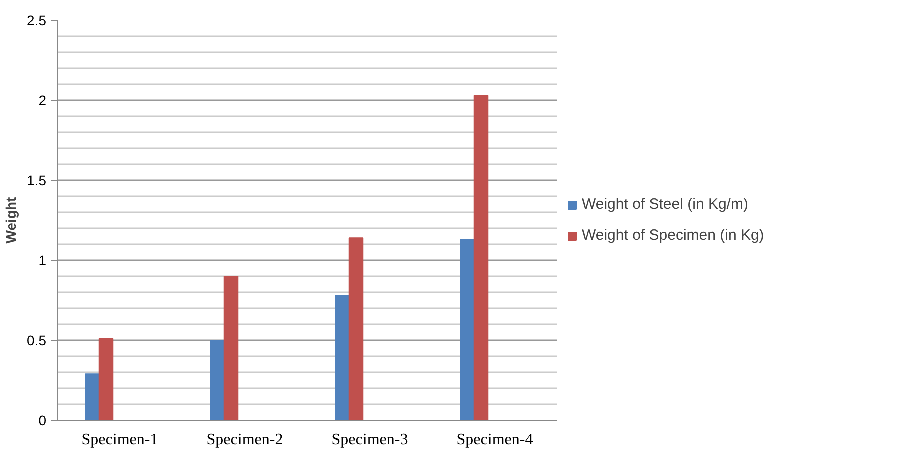 This screenshot has height=468, width=922. What do you see at coordinates (42, 420) in the screenshot?
I see `y-tick-label: 0` at bounding box center [42, 420].